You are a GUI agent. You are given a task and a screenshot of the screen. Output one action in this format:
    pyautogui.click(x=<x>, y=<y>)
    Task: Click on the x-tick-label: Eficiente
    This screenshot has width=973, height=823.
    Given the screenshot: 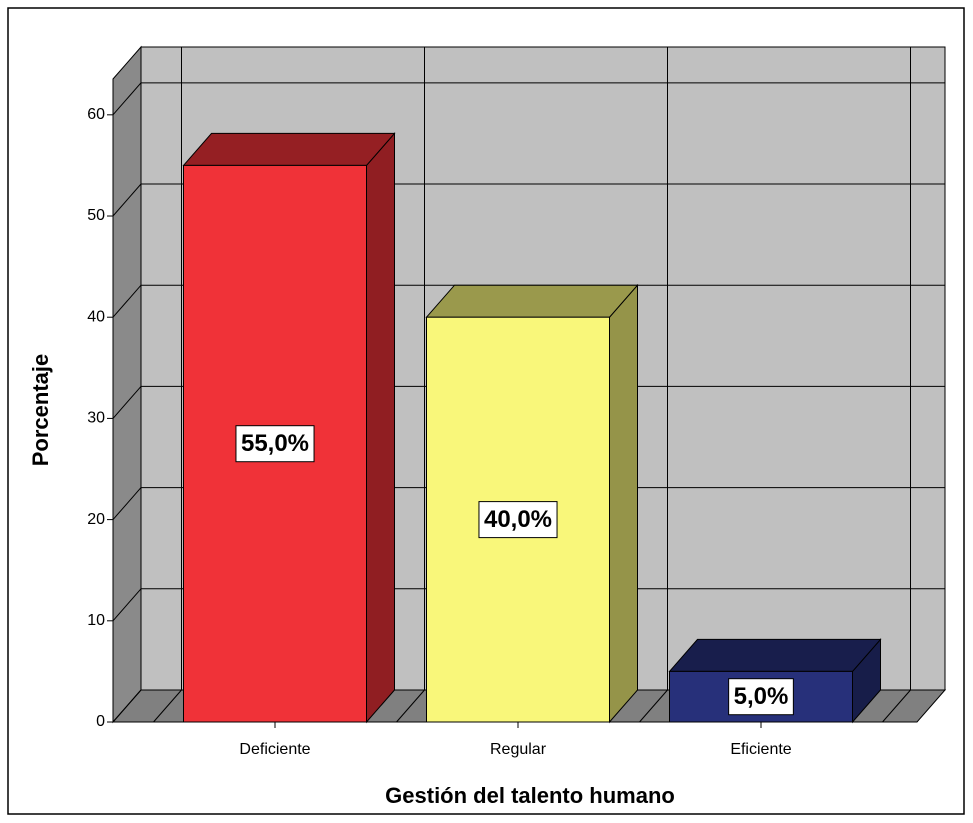 What is the action you would take?
    pyautogui.click(x=760, y=749)
    